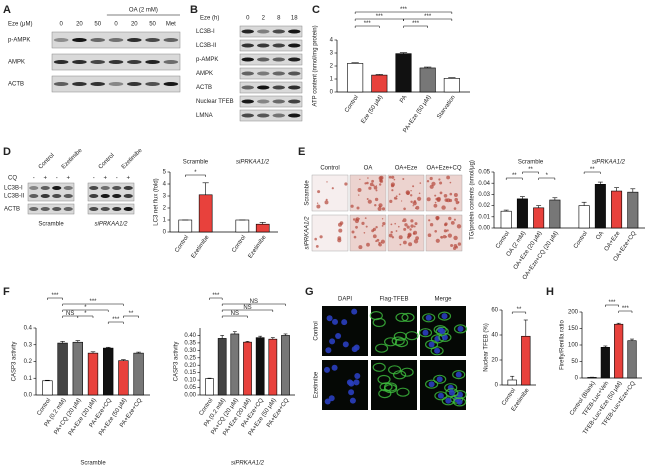 This screenshot has width=648, height=473. What do you see at coordinates (309, 292) in the screenshot?
I see `panel-label: G` at bounding box center [309, 292].